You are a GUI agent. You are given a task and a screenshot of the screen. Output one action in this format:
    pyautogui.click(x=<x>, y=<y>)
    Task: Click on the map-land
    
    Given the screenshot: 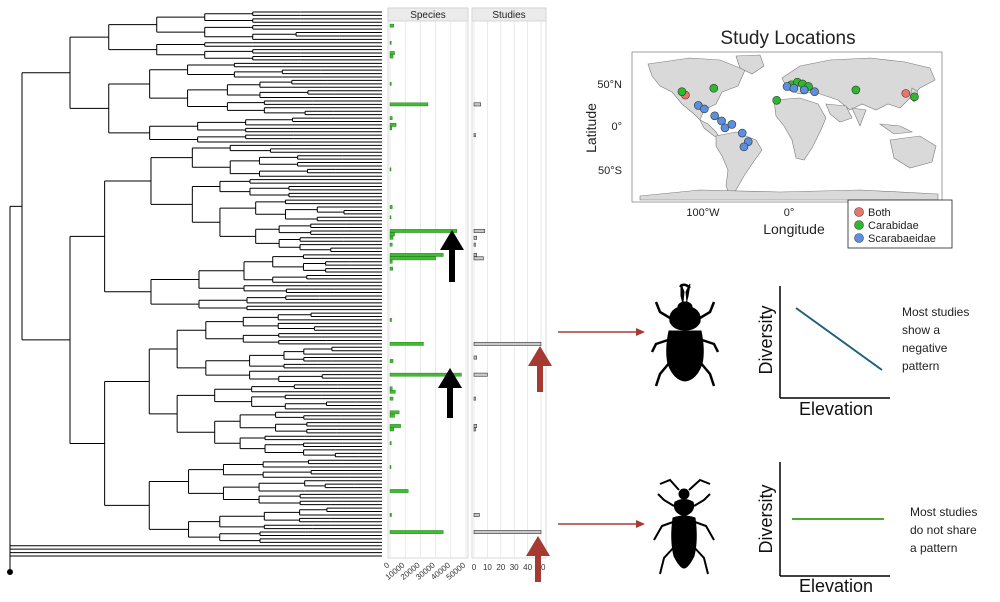 What is the action you would take?
    pyautogui.click(x=789, y=127)
    